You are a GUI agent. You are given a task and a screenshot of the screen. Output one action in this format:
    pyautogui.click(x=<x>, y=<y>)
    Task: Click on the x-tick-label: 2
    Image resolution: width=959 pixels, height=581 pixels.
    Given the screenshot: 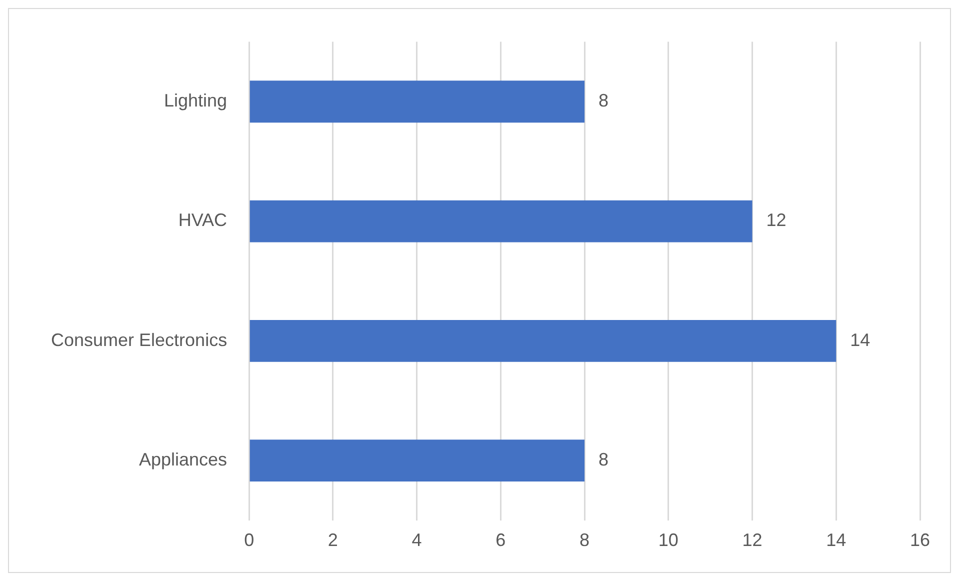 What is the action you would take?
    pyautogui.click(x=333, y=540)
    